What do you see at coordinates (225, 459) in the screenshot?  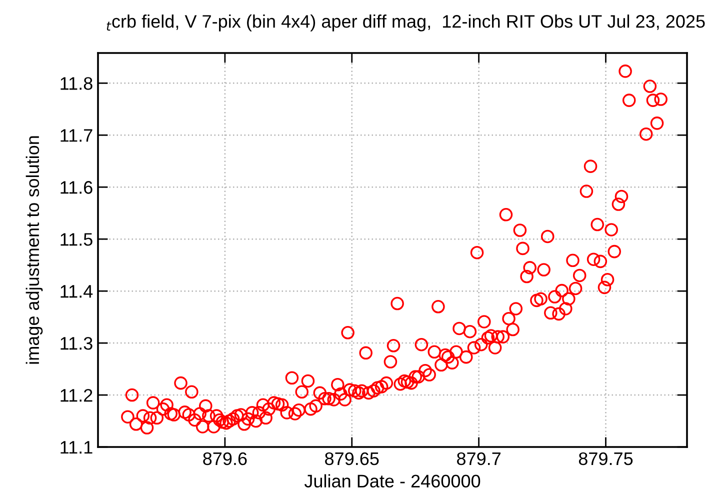 I see `x-tick-label: 879.6` at bounding box center [225, 459].